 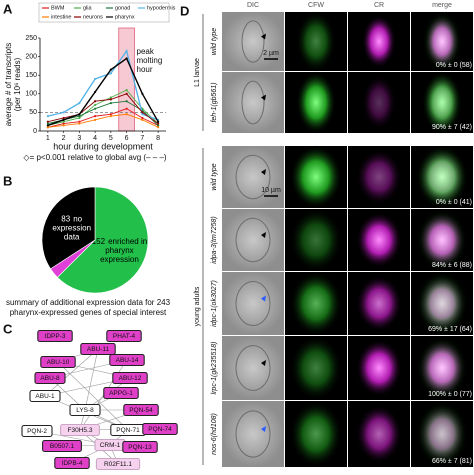 I want to click on row-label: lrpc-1(gk235518), so click(x=214, y=368).